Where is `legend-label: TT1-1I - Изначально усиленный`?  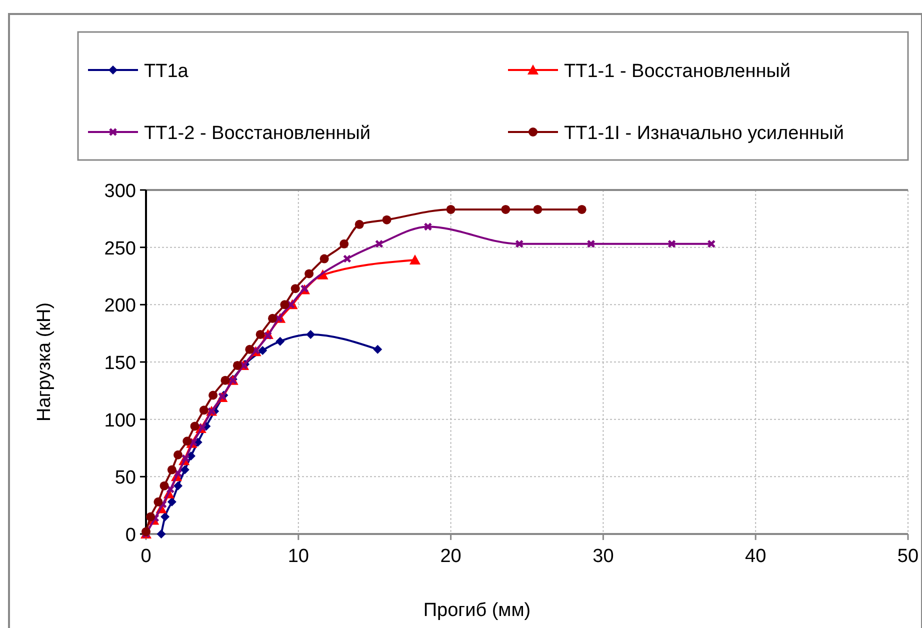 legend-label: TT1-1I - Изначально усиленный is located at coordinates (704, 133).